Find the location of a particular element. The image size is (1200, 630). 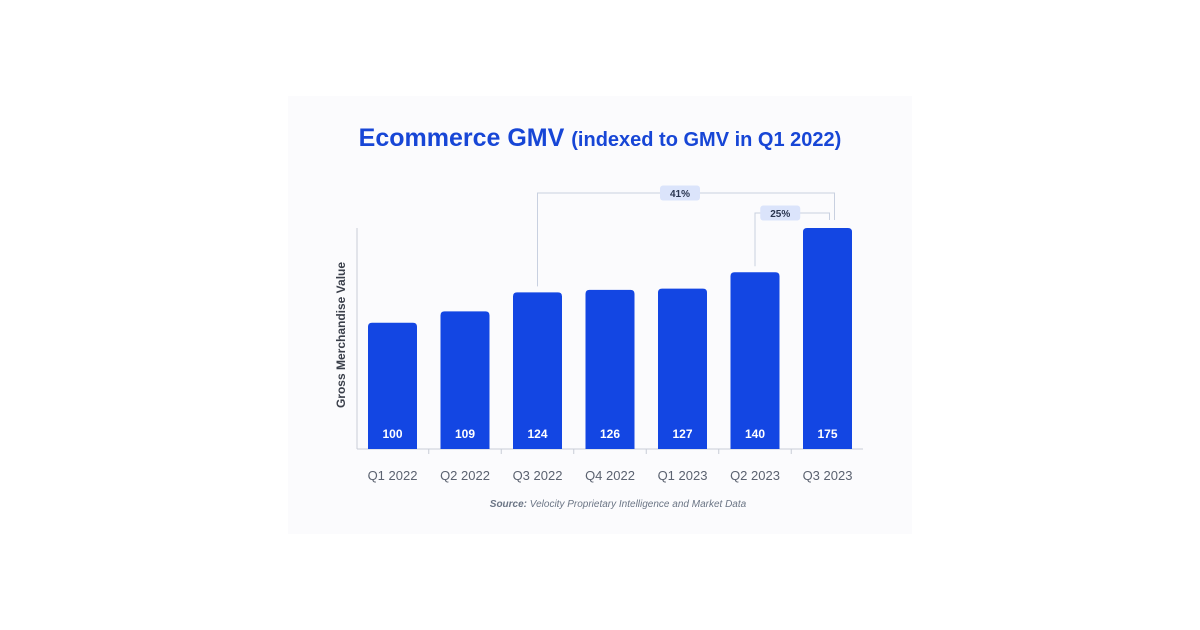

x-tick-label: Q3 2023 is located at coordinates (828, 475).